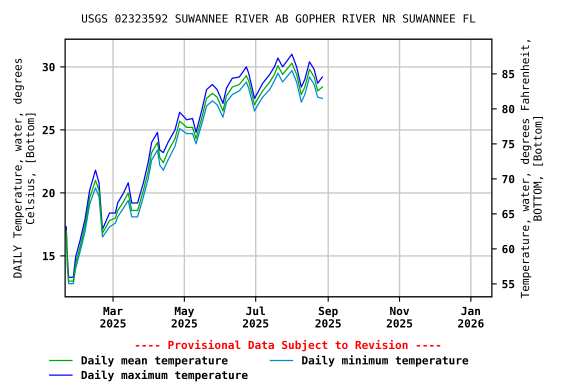  I want to click on y-tick-label: 20, so click(48, 193).